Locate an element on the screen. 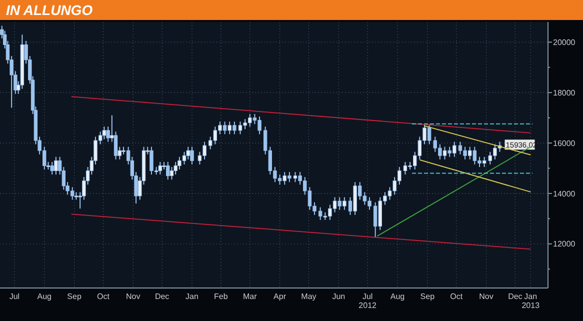 The image size is (583, 321). y-tick-label: 12000 is located at coordinates (564, 244).